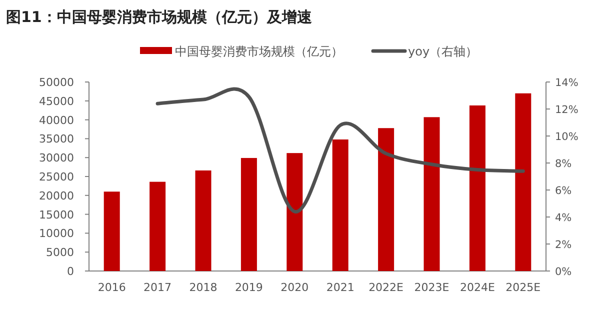 Image resolution: width=599 pixels, height=335 pixels. What do you see at coordinates (477, 287) in the screenshot?
I see `x-tick-label: 2024E` at bounding box center [477, 287].